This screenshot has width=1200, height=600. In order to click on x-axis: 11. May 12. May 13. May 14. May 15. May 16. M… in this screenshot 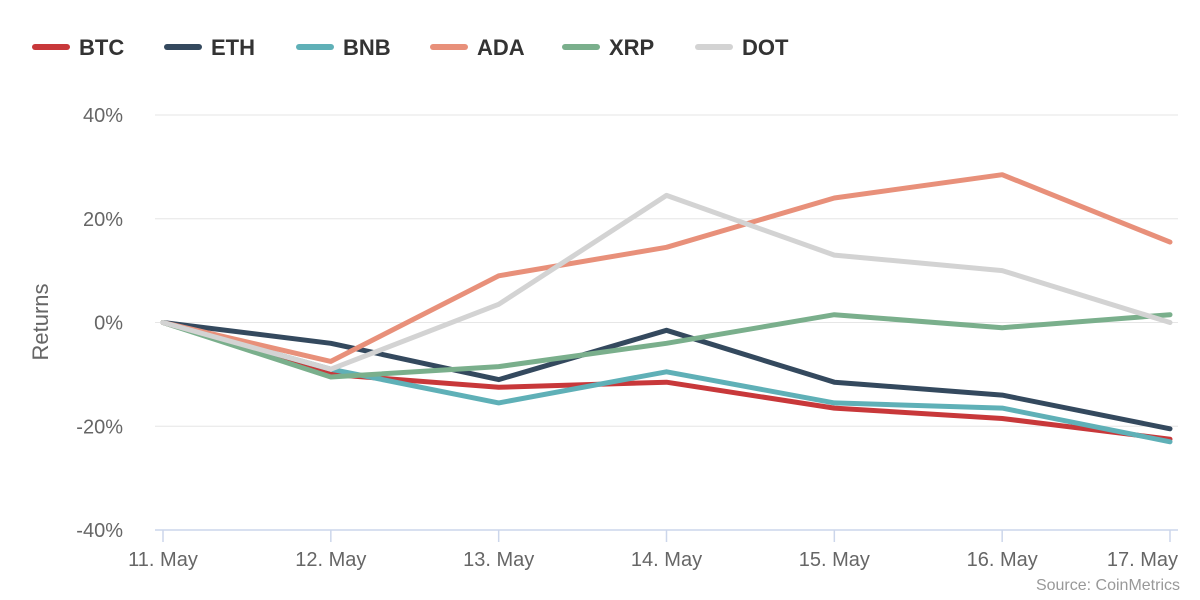, I will do `click(653, 550)`.